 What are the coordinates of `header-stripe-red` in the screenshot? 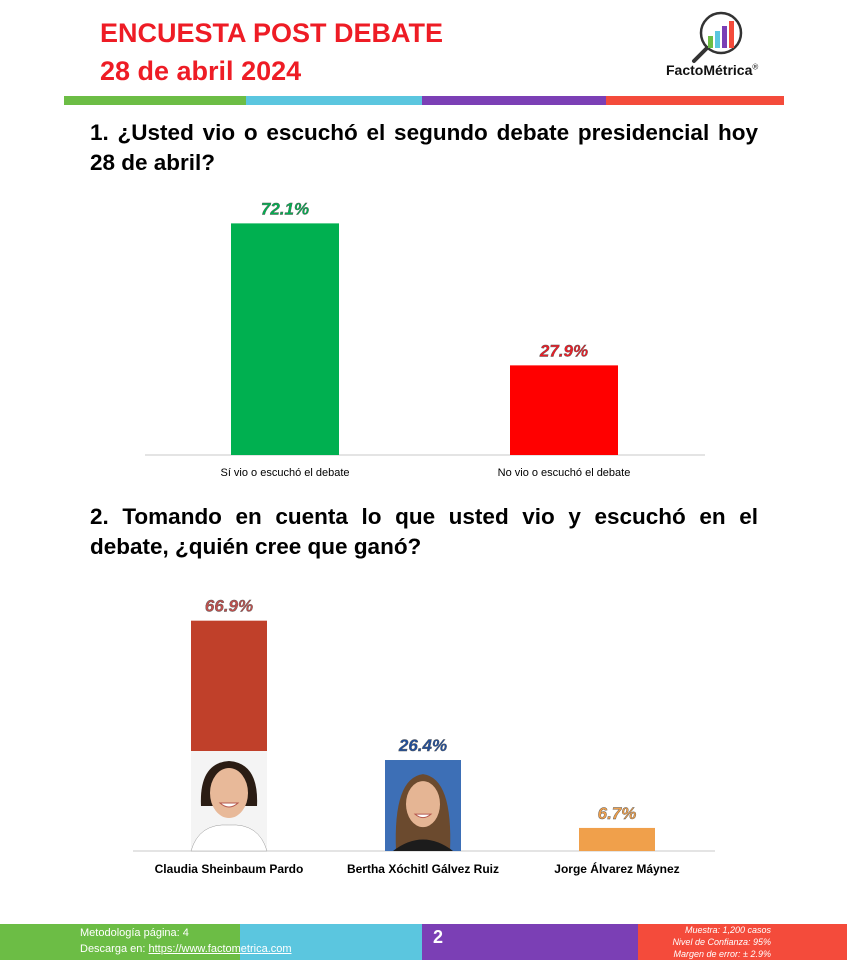 It's located at (695, 100).